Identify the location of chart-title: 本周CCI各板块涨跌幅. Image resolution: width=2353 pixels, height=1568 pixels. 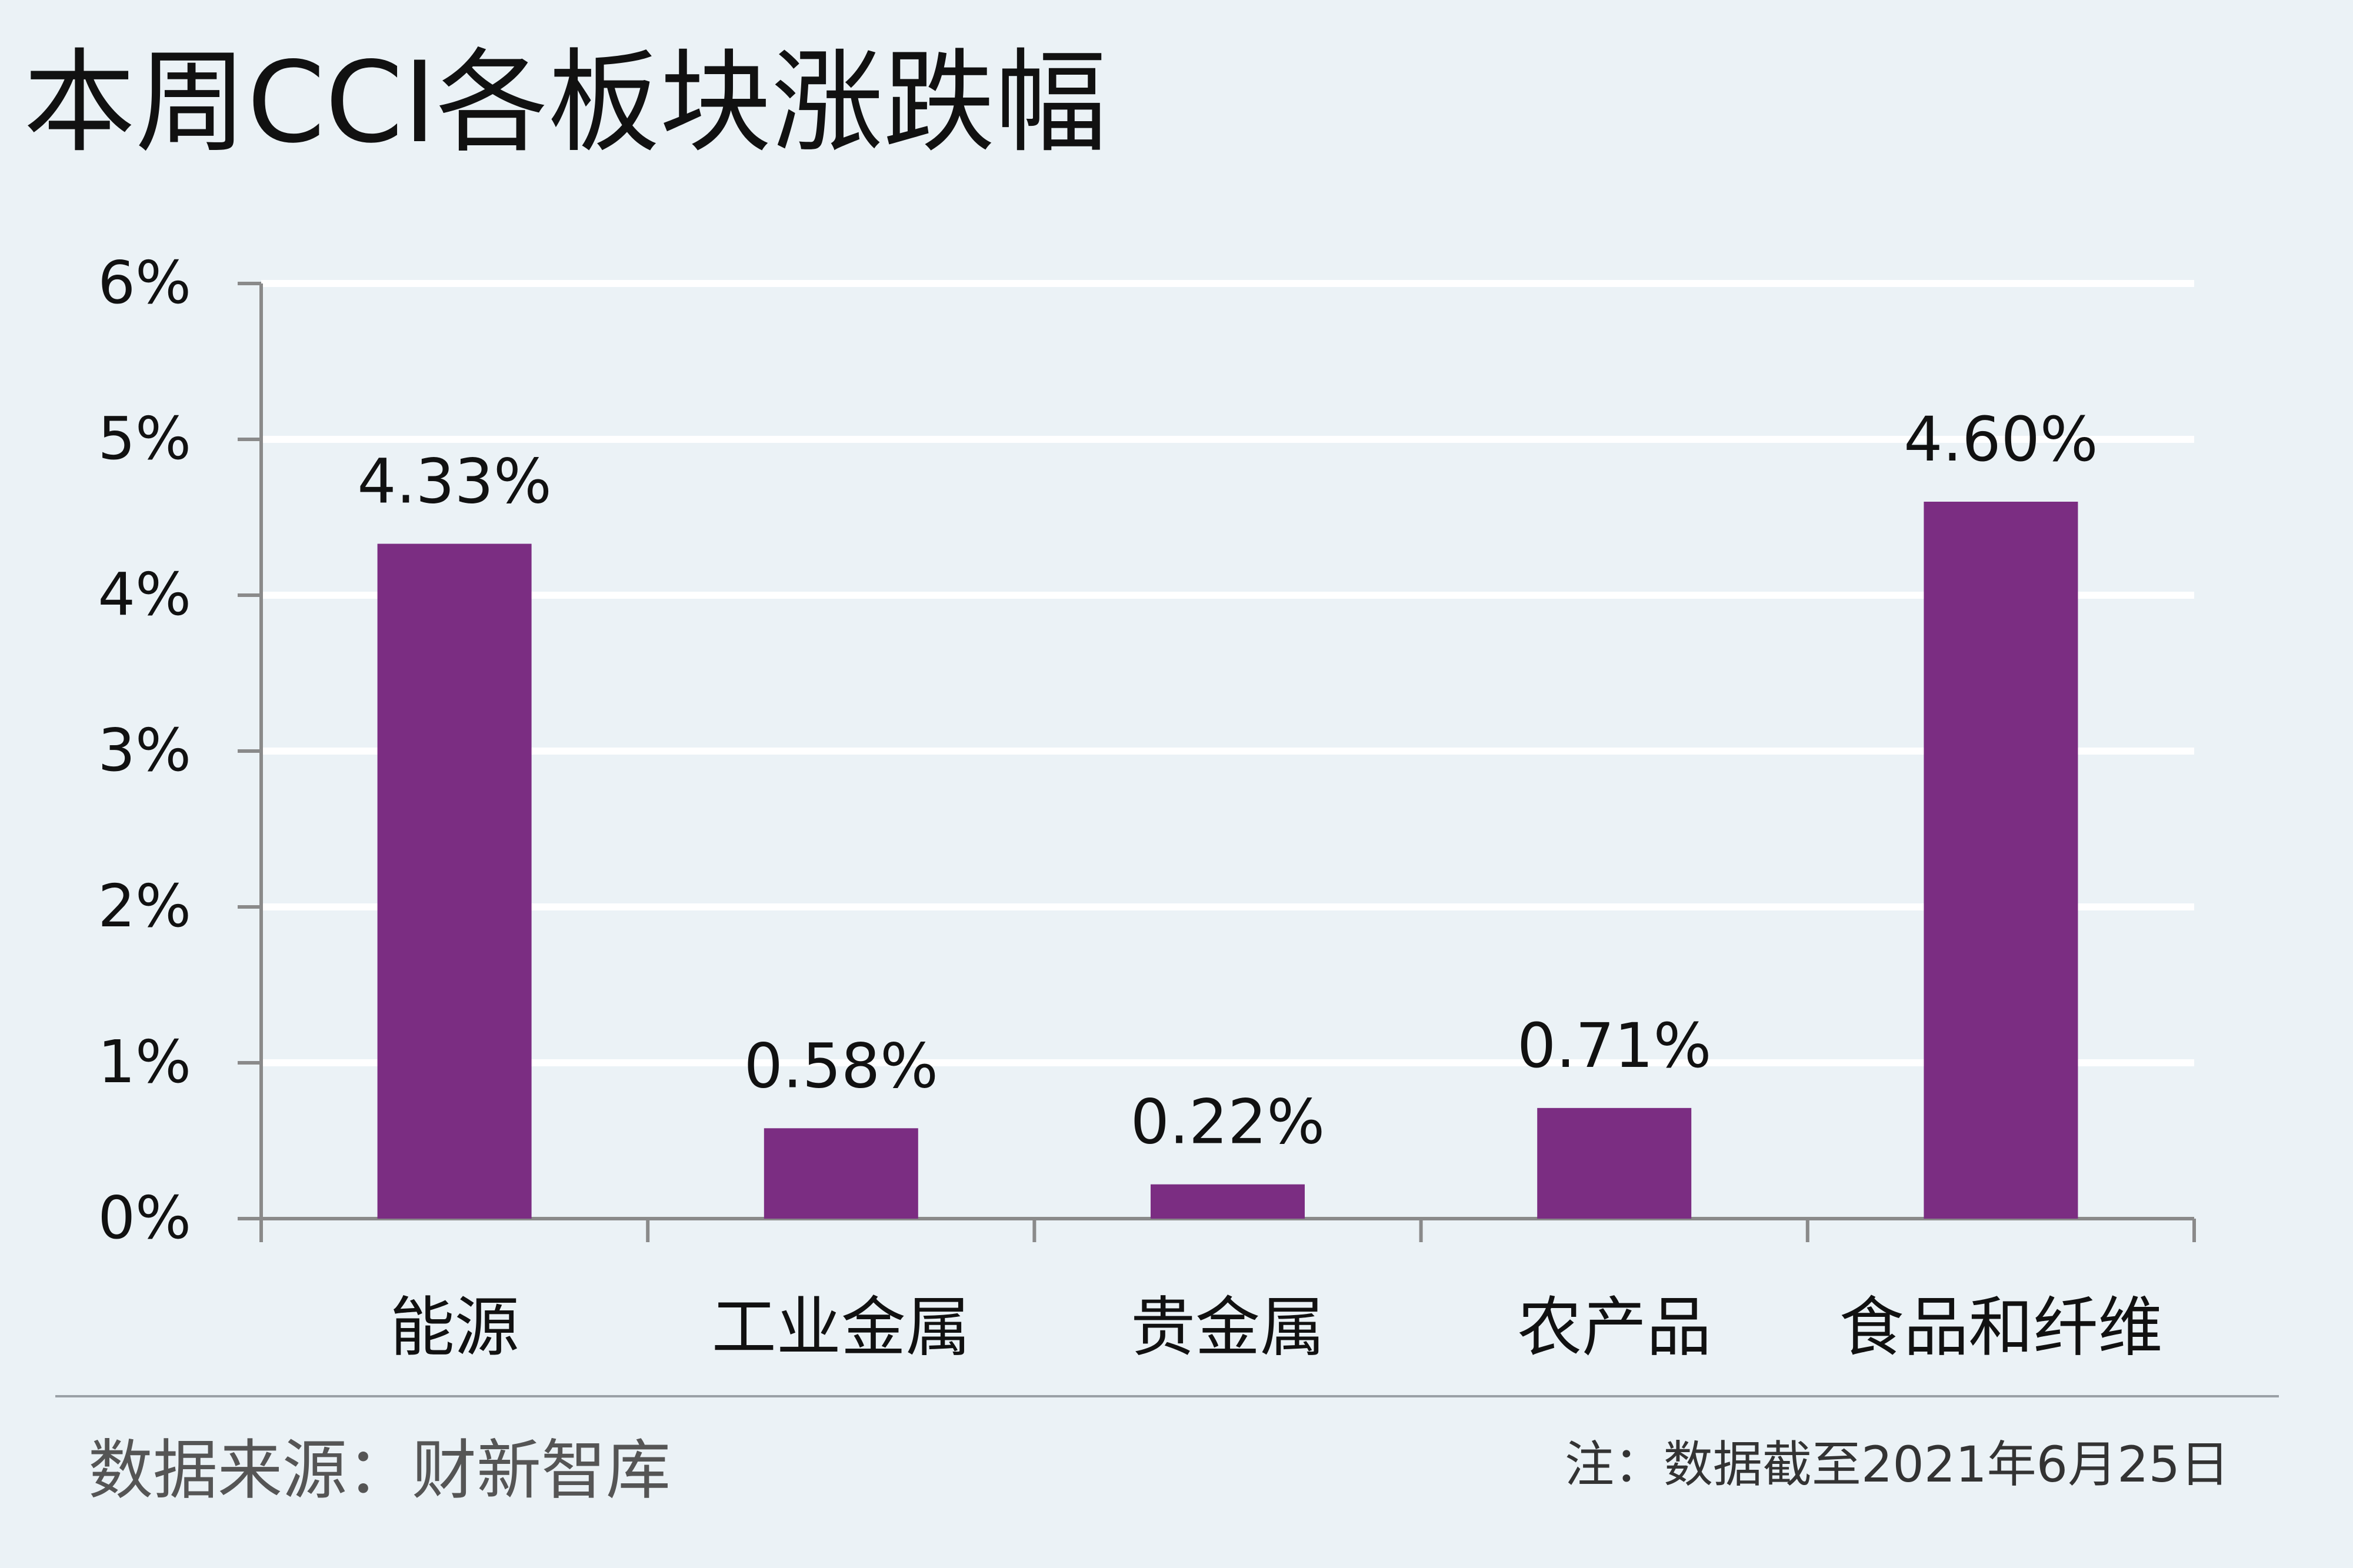
(566, 103).